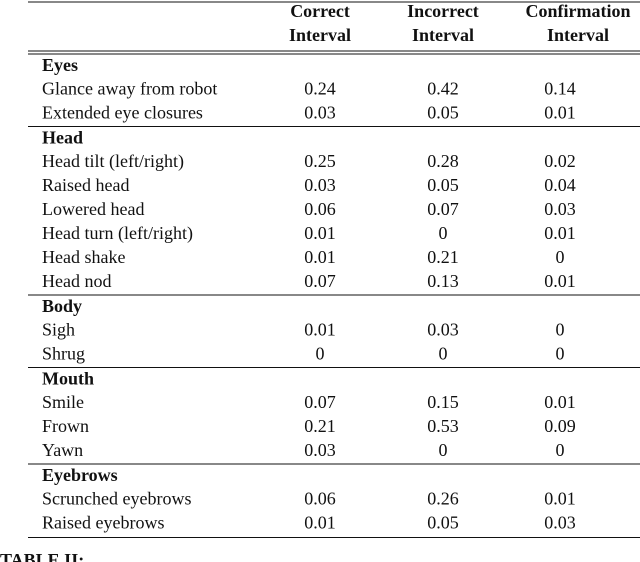 This screenshot has width=640, height=562. Describe the element at coordinates (443, 11) in the screenshot. I see `column-header: Incorrect` at that location.